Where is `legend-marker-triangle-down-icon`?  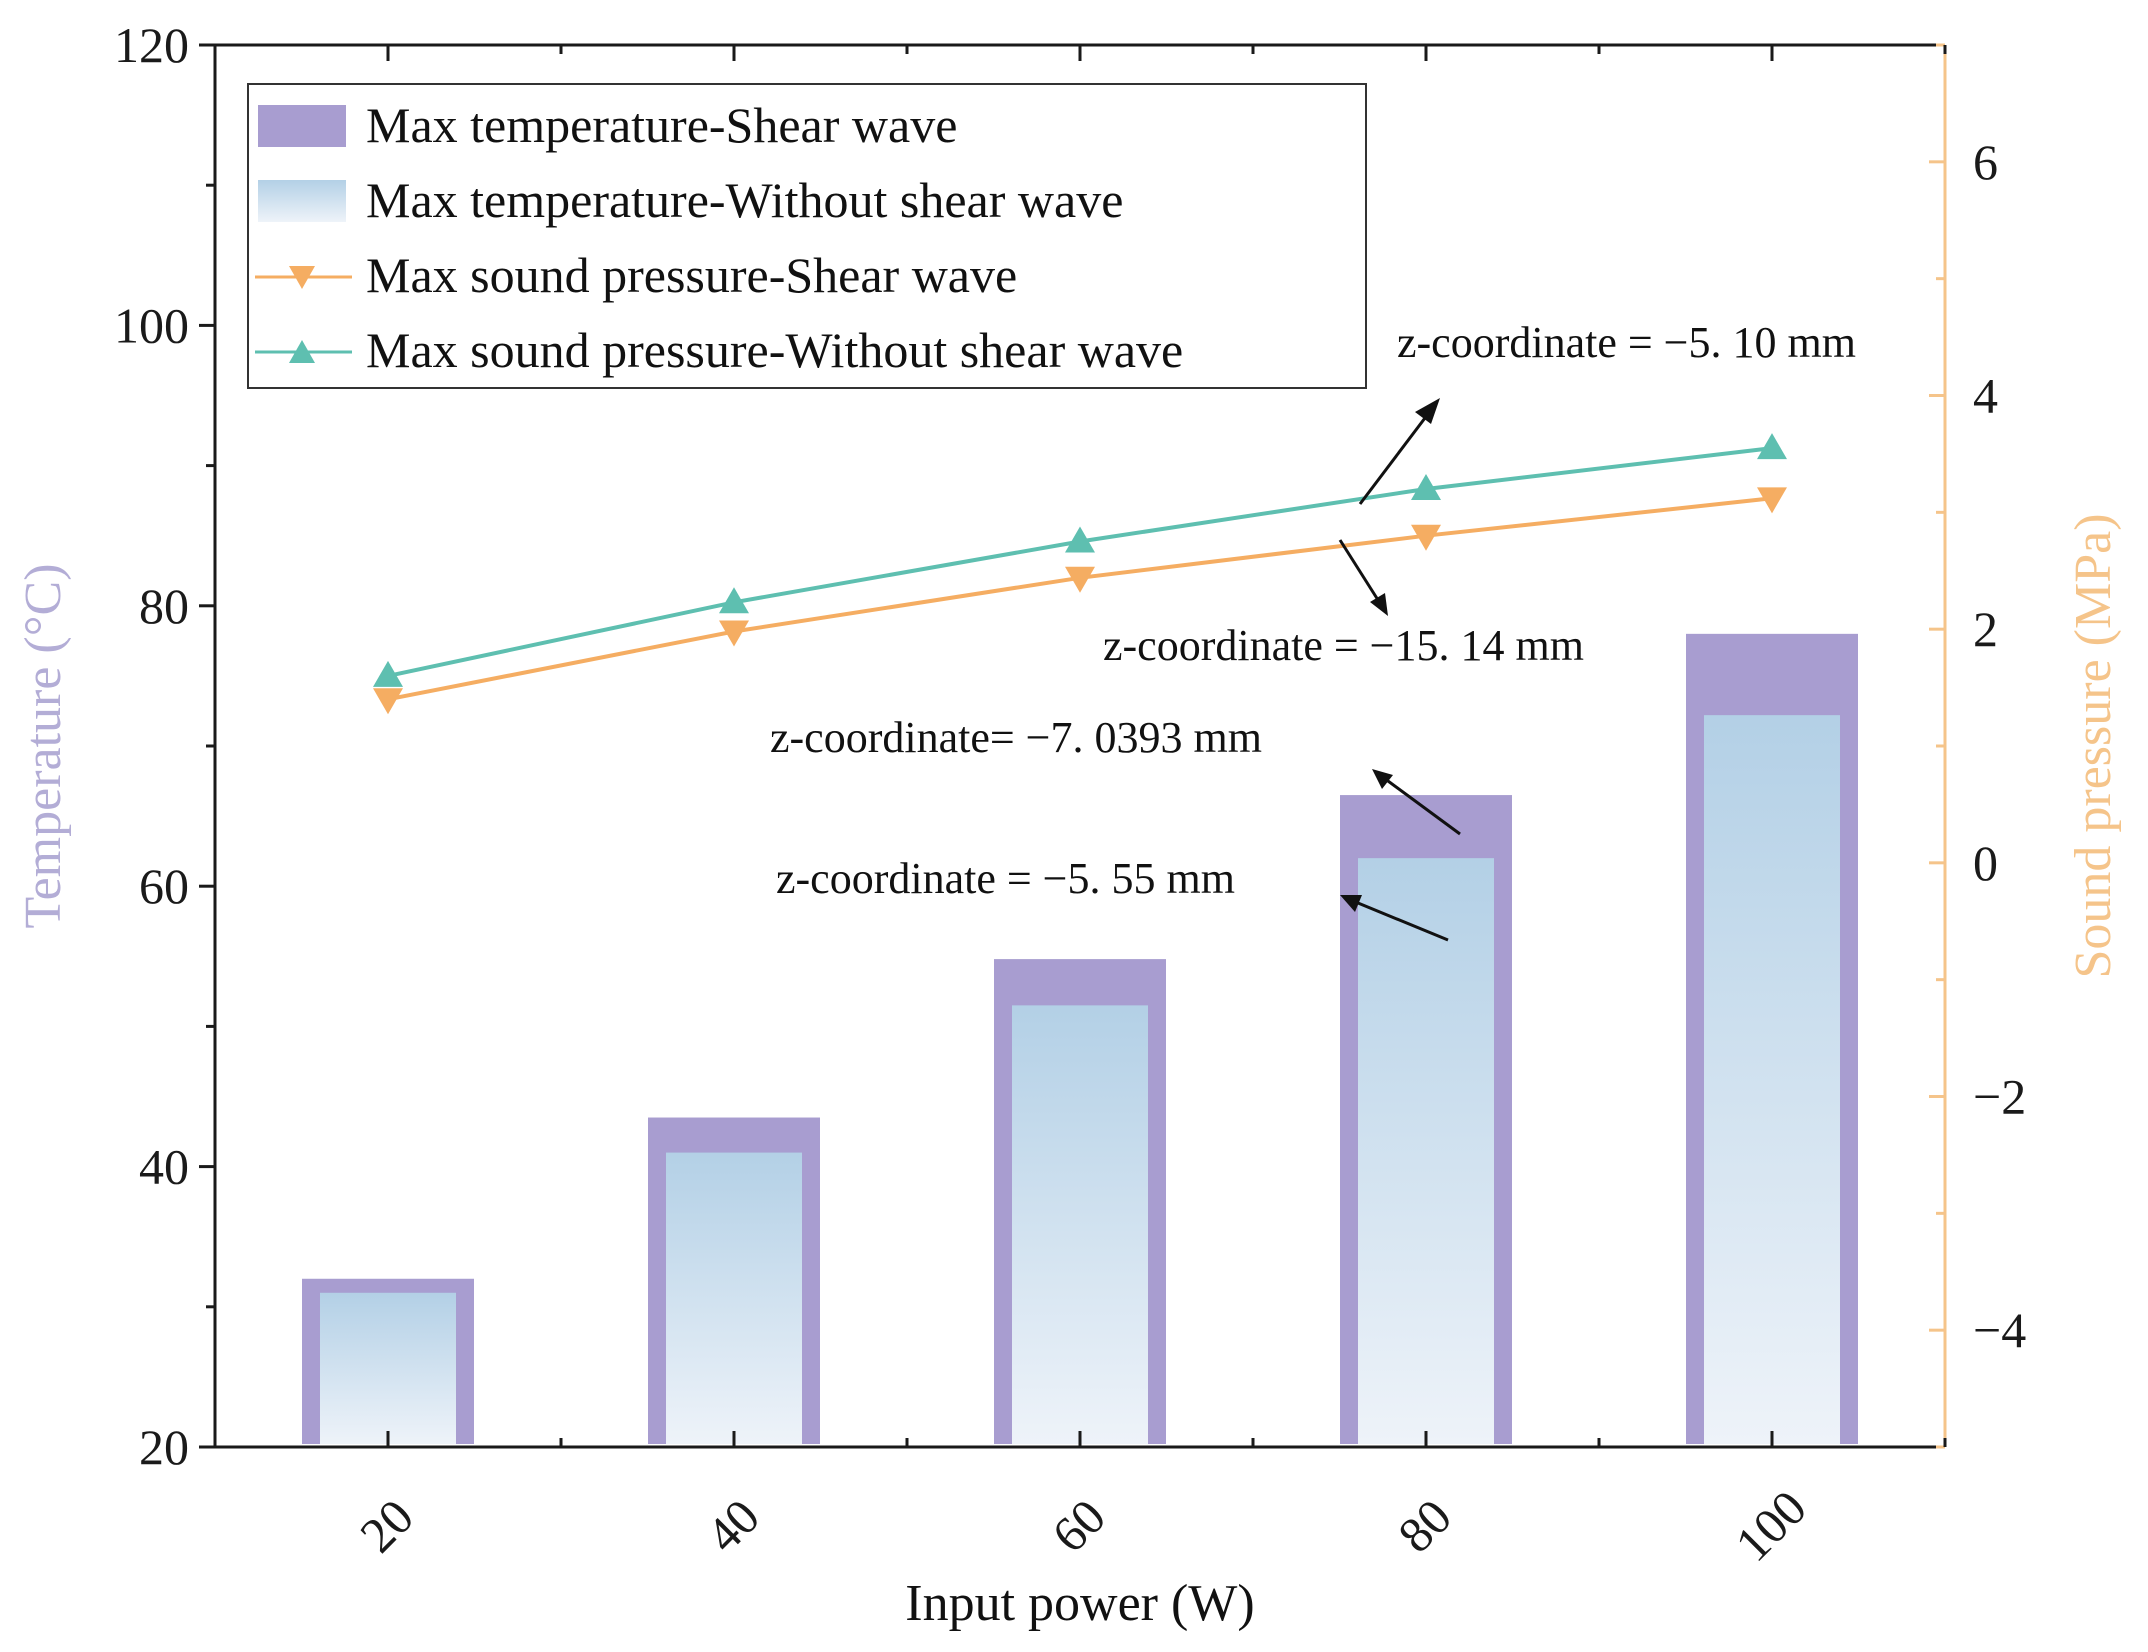
legend-marker-triangle-down-icon is located at coordinates (302, 277).